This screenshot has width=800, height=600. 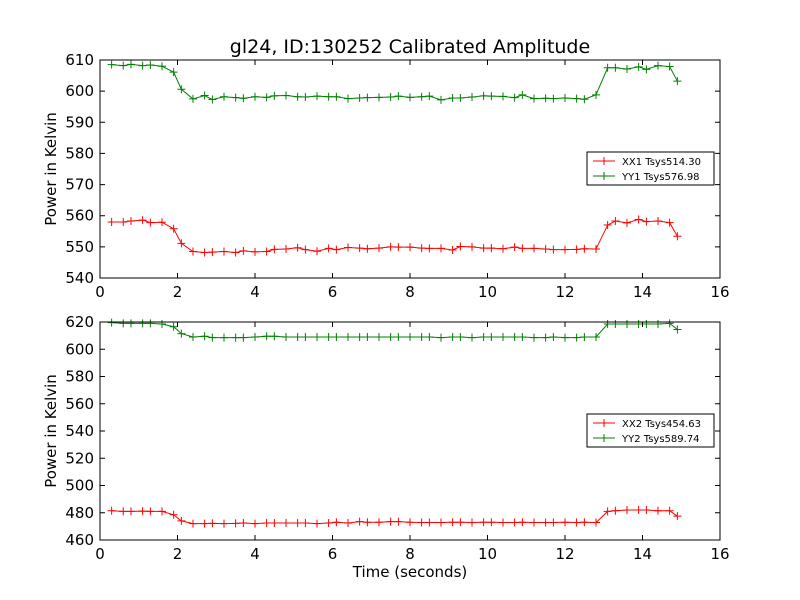 What do you see at coordinates (660, 177) in the screenshot?
I see `legend-label: YY1 Tsys576.98` at bounding box center [660, 177].